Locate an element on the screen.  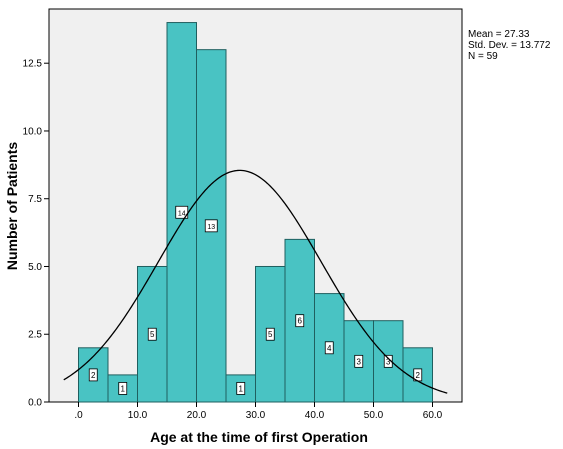
y-axis-title: Number of Patients is located at coordinates (12, 206).